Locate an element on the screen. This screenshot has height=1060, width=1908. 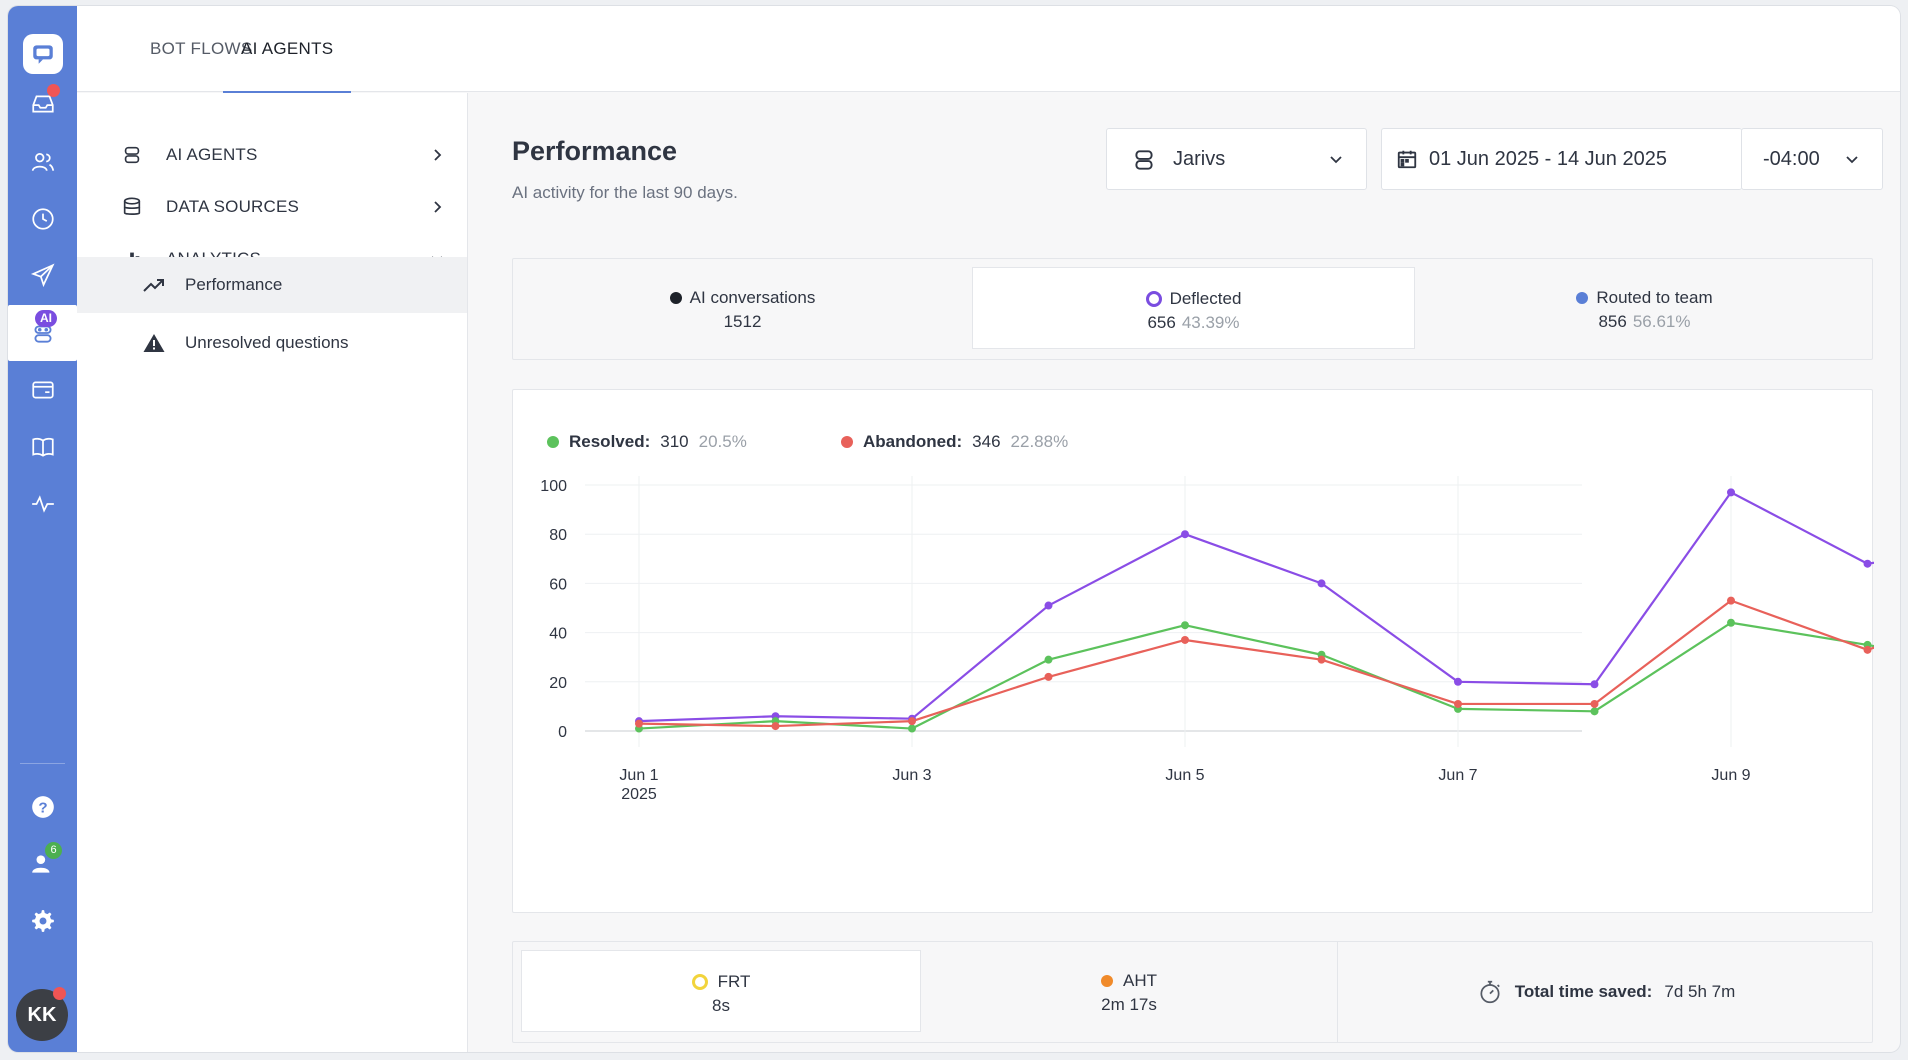
nav-sub-unresolved-questions: Unresolved questions is located at coordinates (272, 343).